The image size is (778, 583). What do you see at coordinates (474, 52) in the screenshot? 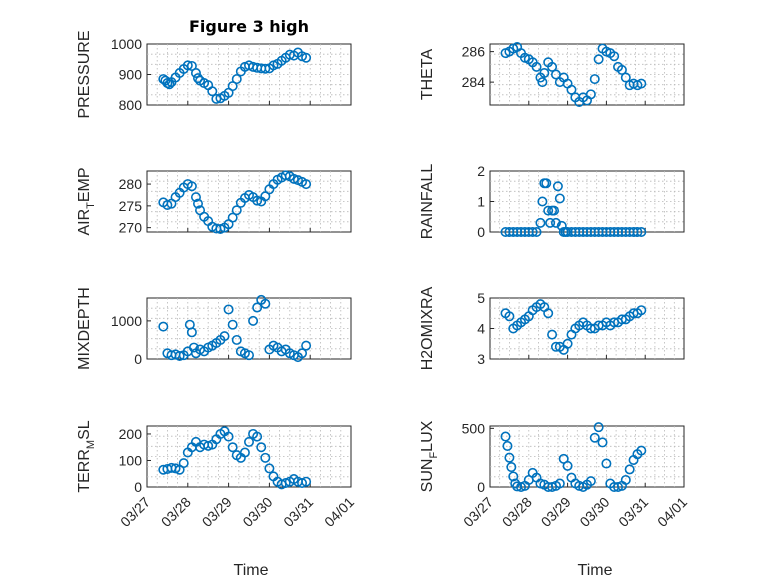
I see `y-tick-label: 286` at bounding box center [474, 52].